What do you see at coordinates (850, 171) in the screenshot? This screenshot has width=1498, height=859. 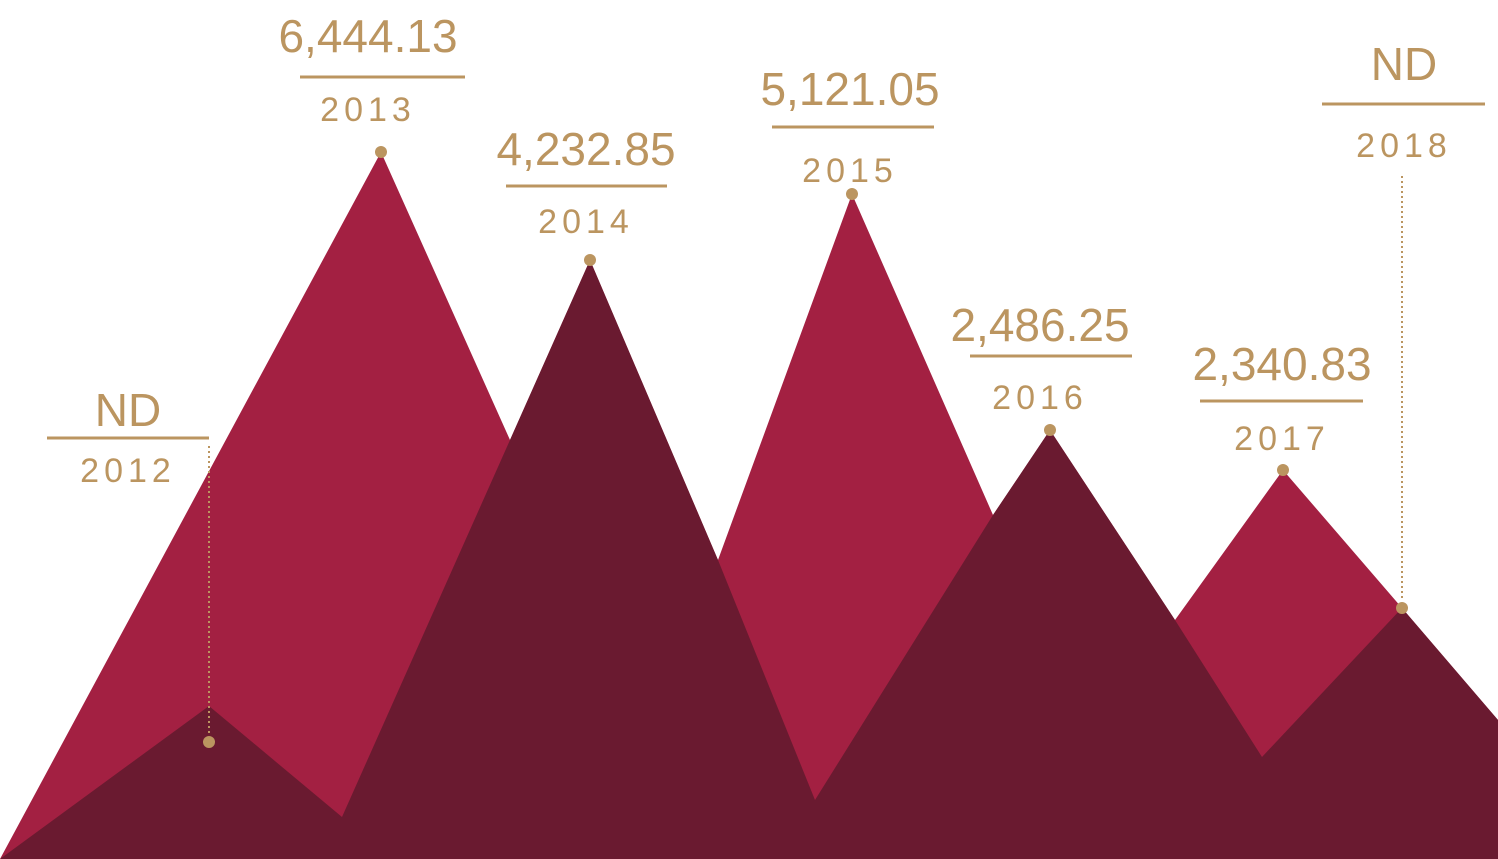 I see `year-label-2015: 2015` at bounding box center [850, 171].